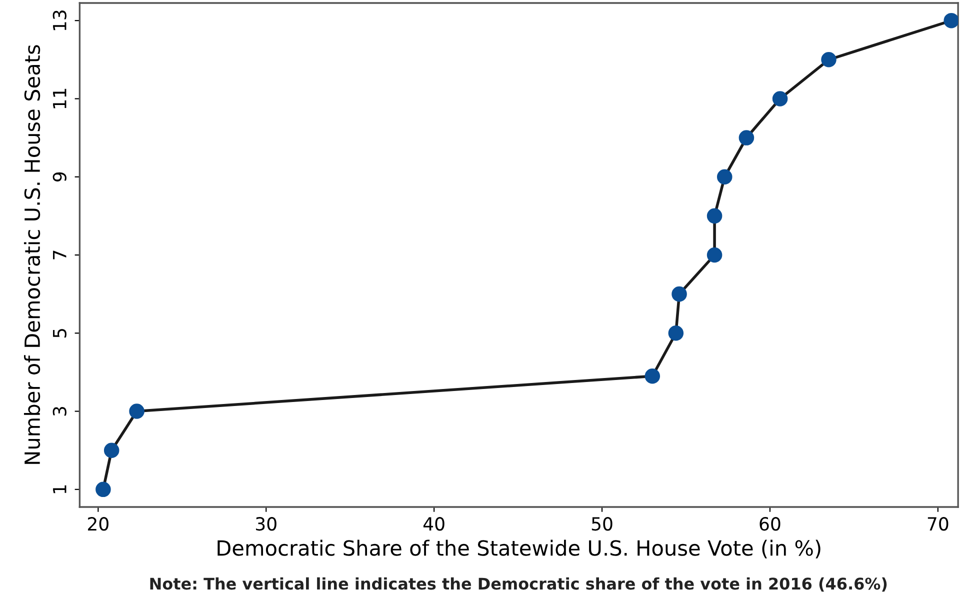  I want to click on y-axis-title: Number of Democratic U.S. House Seats, so click(32, 254).